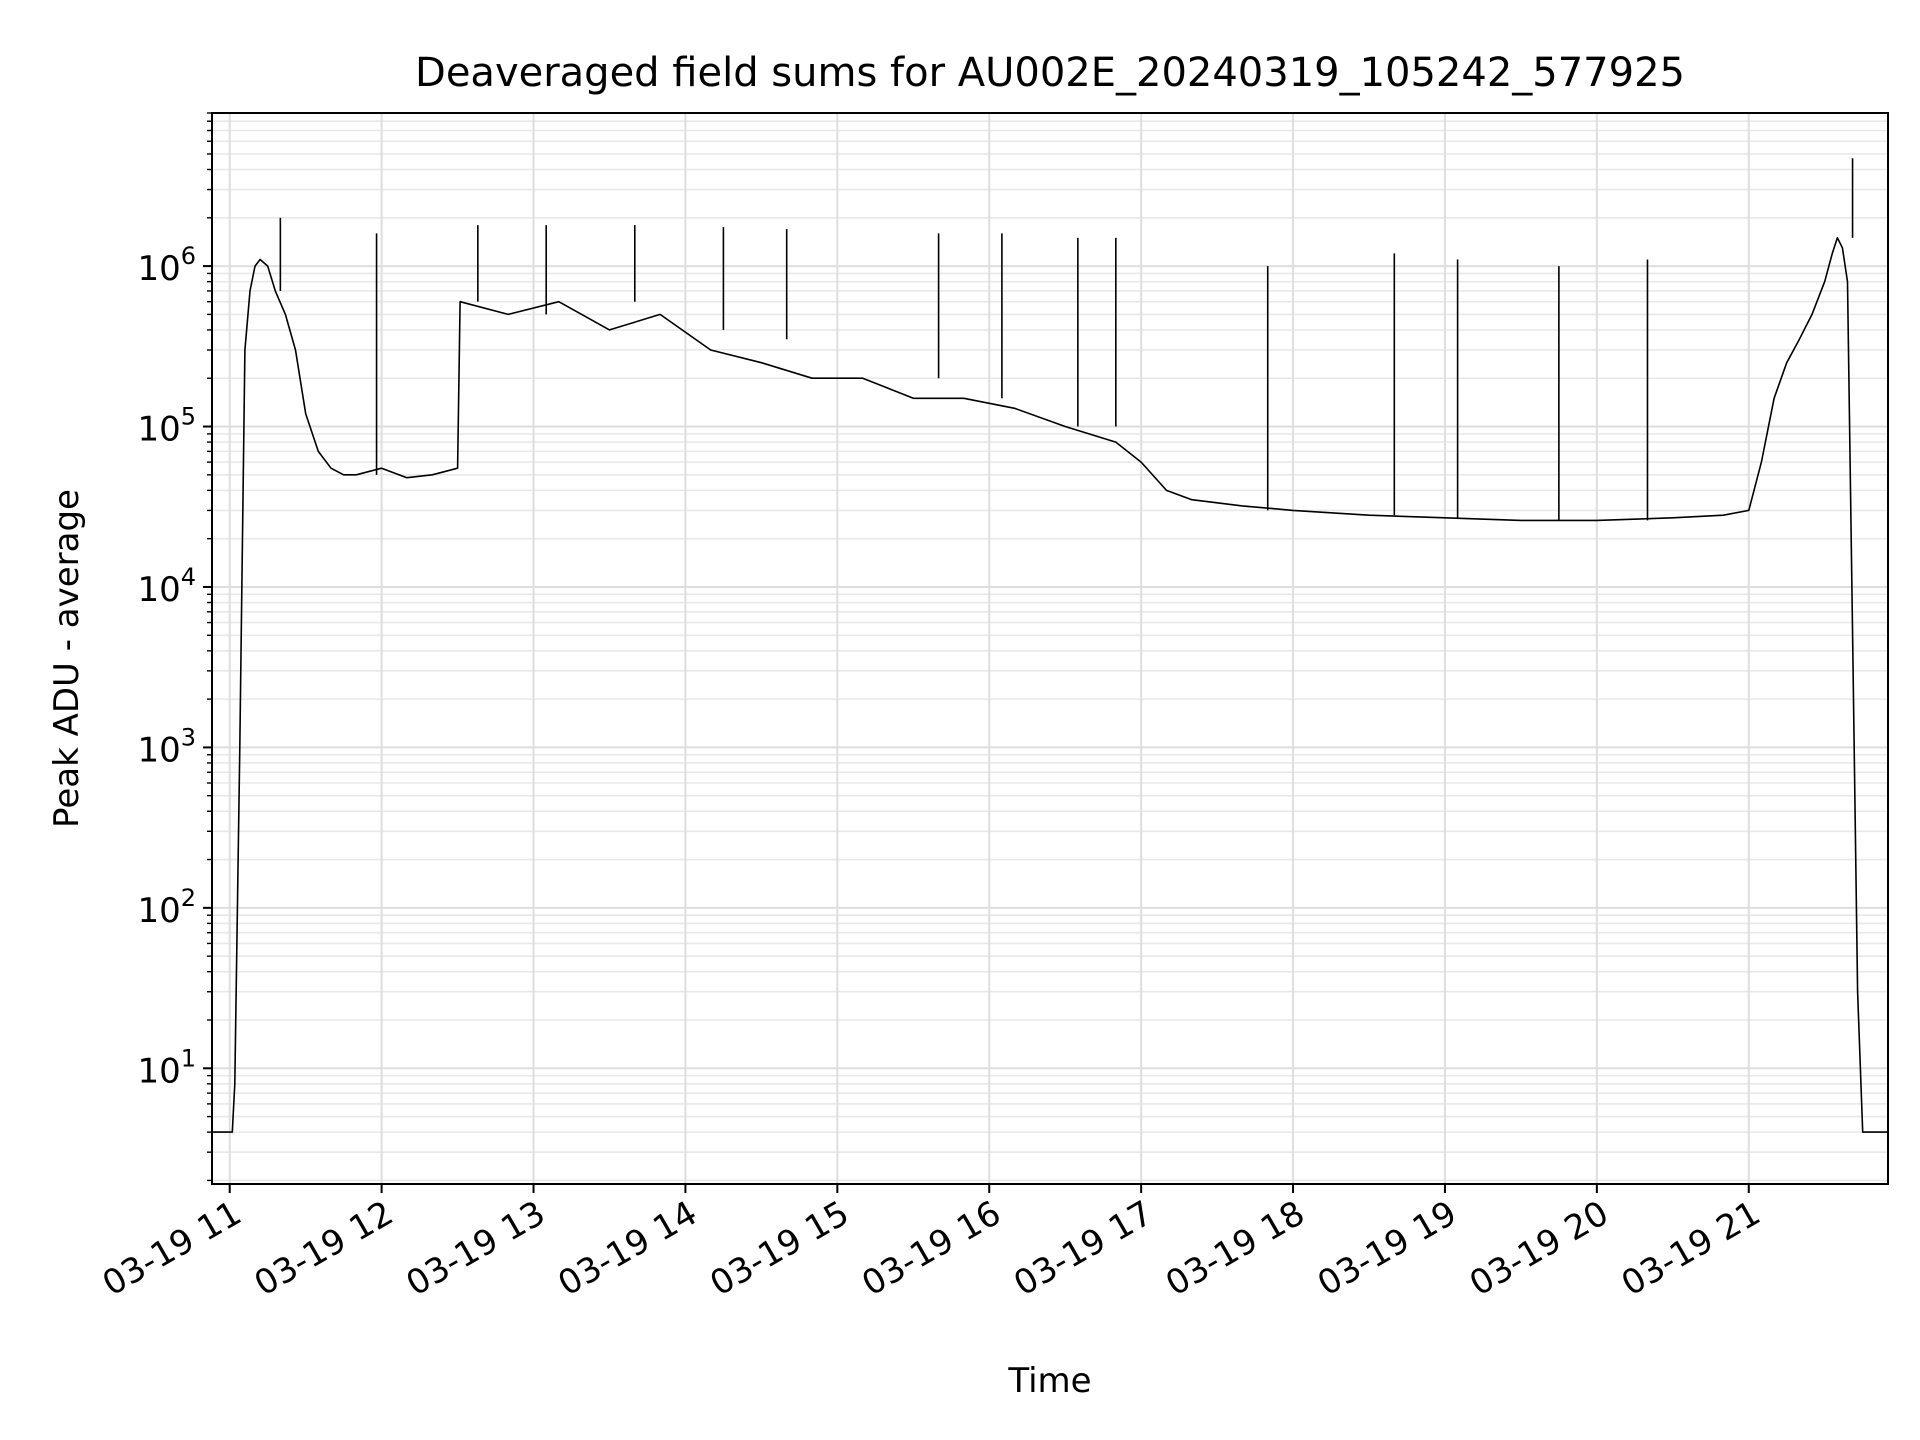 This screenshot has height=1440, width=1920. What do you see at coordinates (779, 1248) in the screenshot?
I see `x-tick-label: 03-19 15` at bounding box center [779, 1248].